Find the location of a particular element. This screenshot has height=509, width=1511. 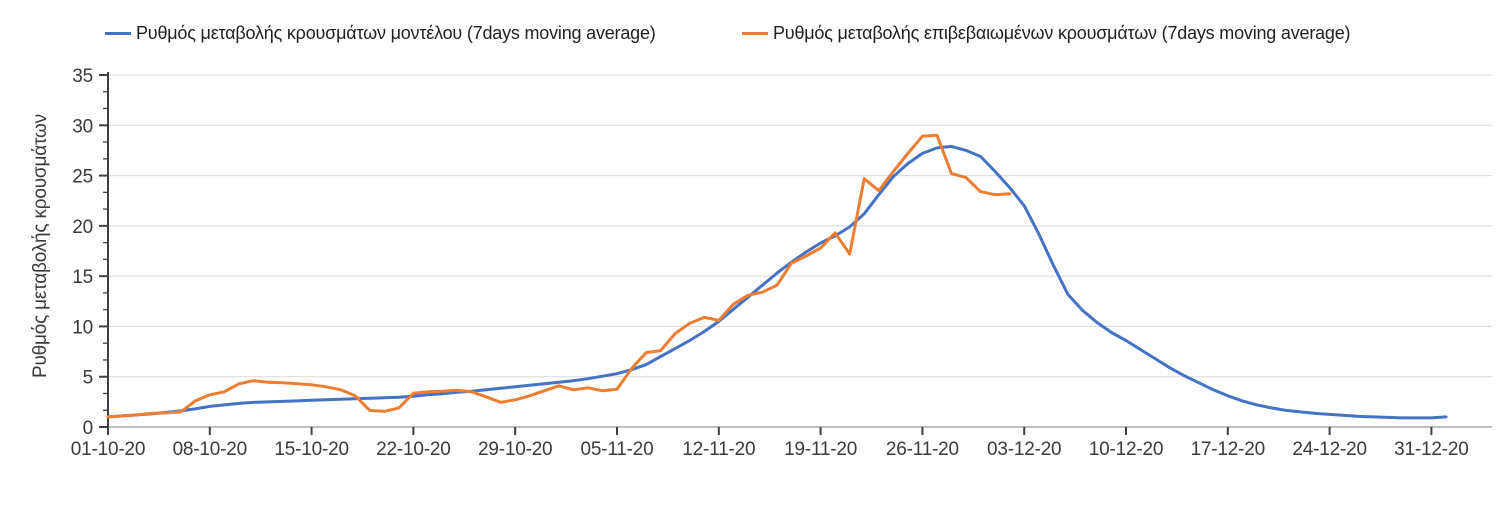

x-tick-label: 31-12-20 is located at coordinates (1431, 449).